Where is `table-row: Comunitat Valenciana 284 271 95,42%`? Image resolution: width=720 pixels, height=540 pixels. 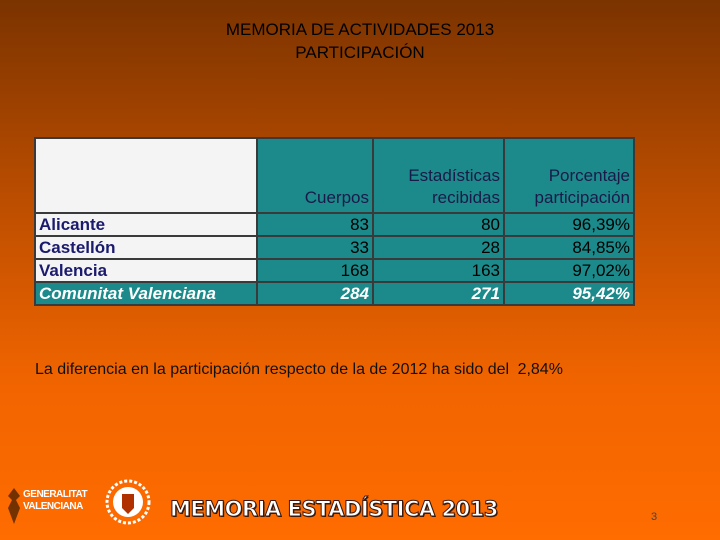 table-row: Comunitat Valenciana 284 271 95,42% is located at coordinates (334, 293).